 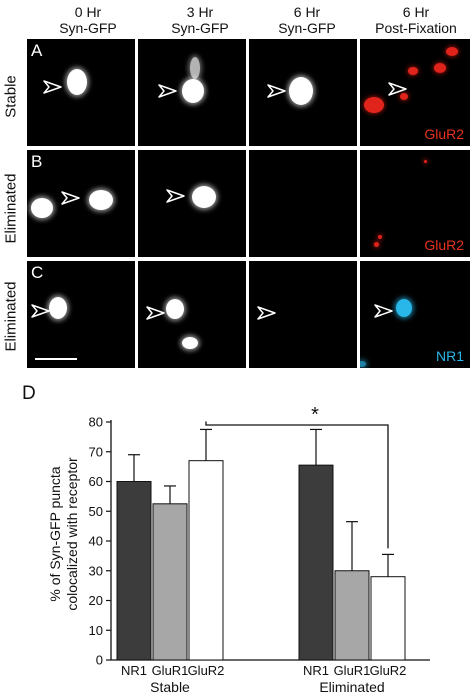 What do you see at coordinates (415, 314) in the screenshot?
I see `micrograph-c-postfix: NR1` at bounding box center [415, 314].